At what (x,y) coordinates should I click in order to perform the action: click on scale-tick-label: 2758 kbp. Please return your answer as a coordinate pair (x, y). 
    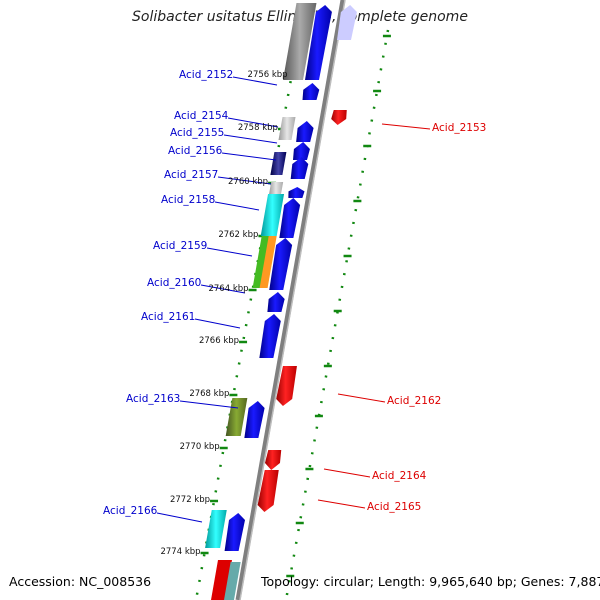
    Looking at the image, I should click on (257, 128).